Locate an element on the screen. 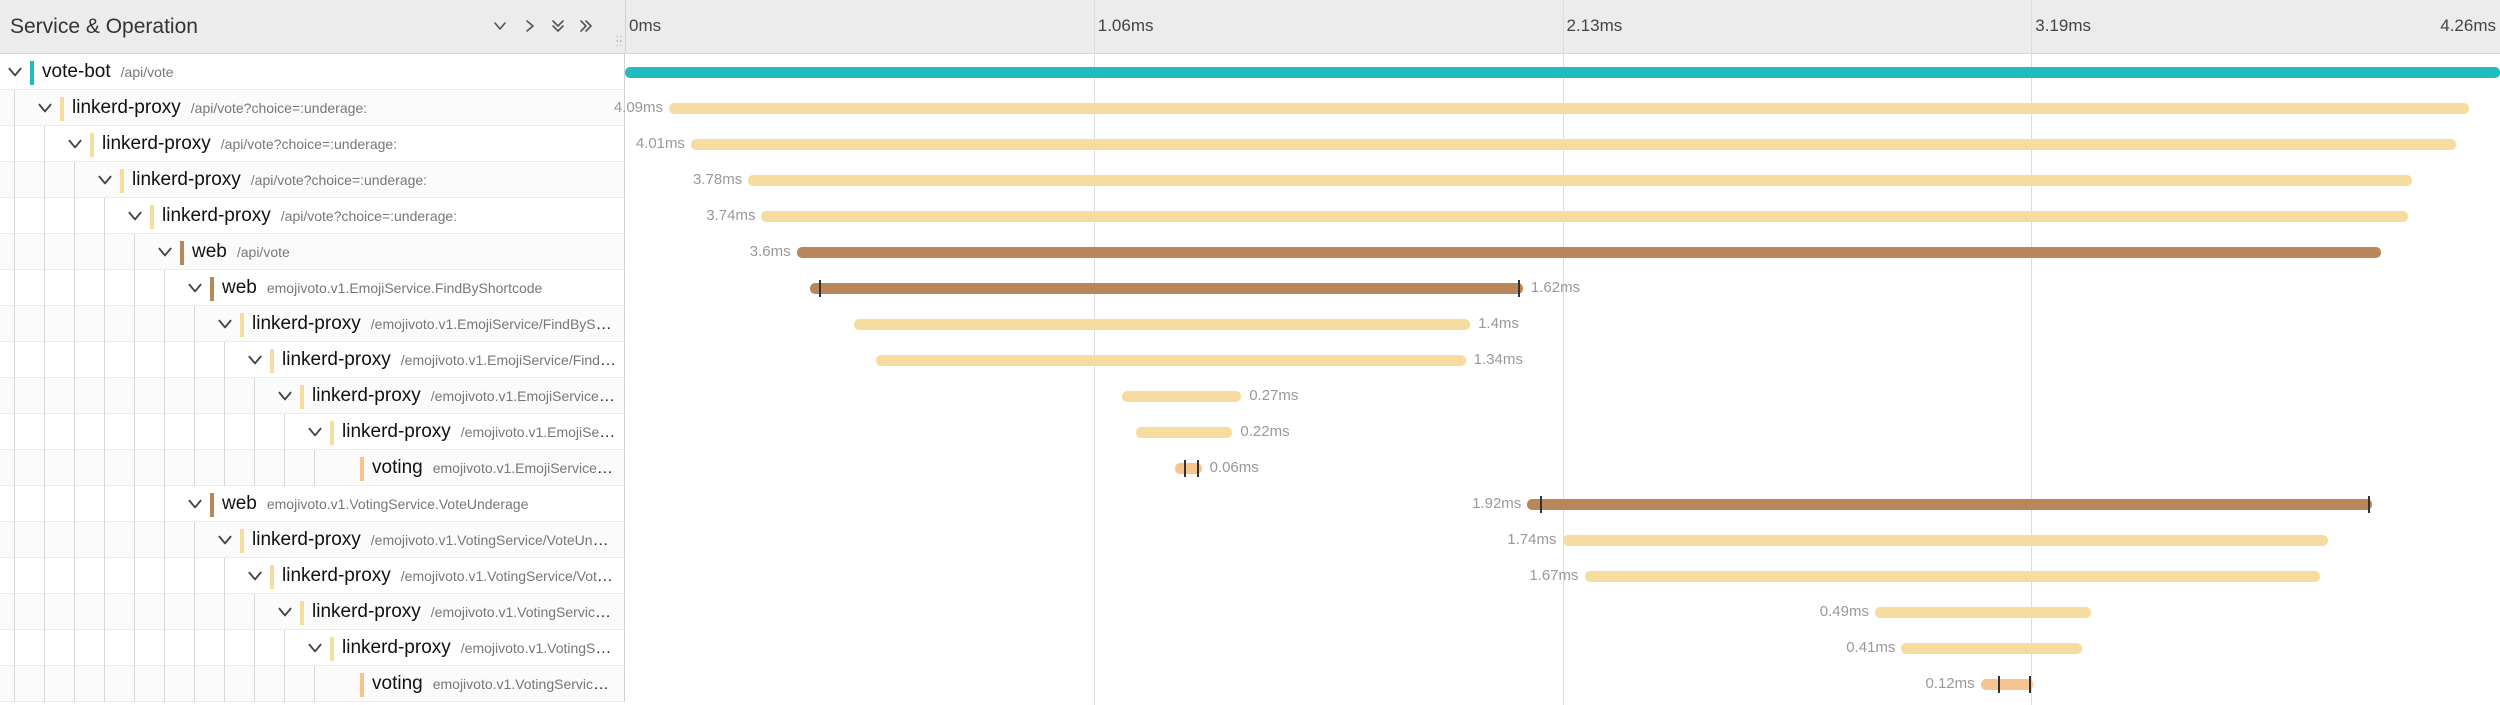  span-timeline-cell: 1.62ms is located at coordinates (1562, 288).